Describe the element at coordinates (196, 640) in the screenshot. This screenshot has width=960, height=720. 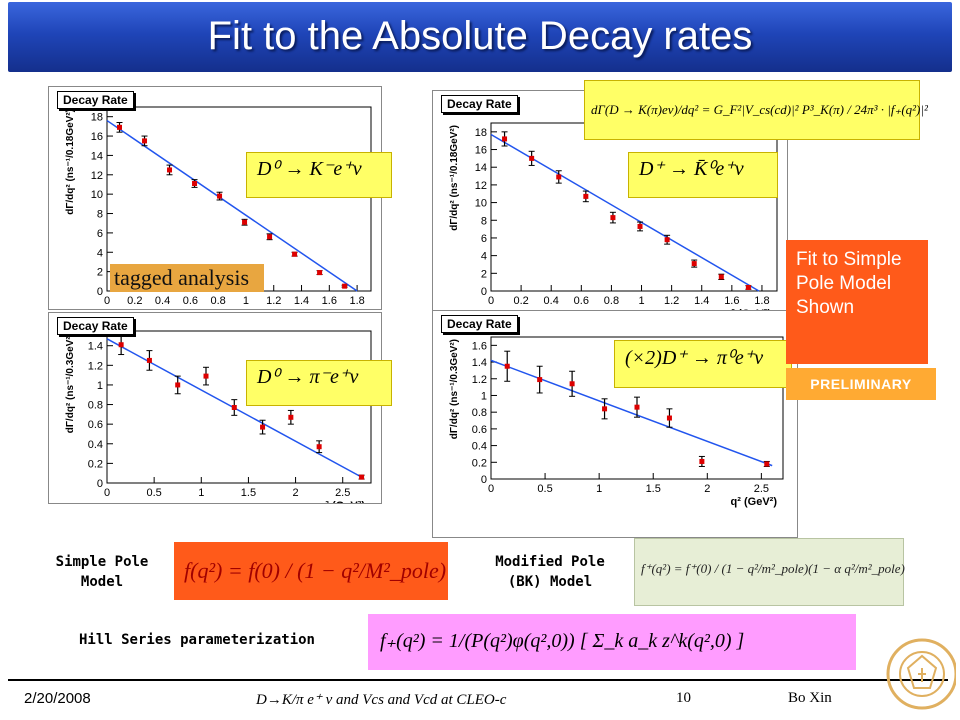
I see `hill-series-label: Hill Series parameterization` at that location.